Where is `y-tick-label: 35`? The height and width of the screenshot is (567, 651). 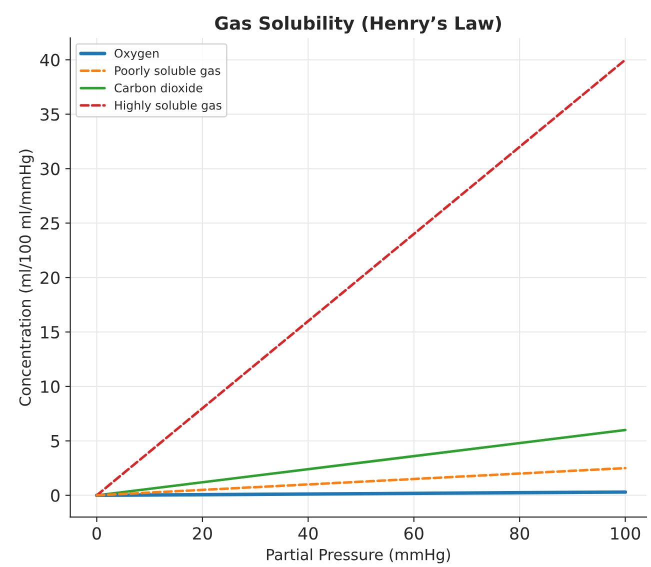
y-tick-label: 35 is located at coordinates (50, 114).